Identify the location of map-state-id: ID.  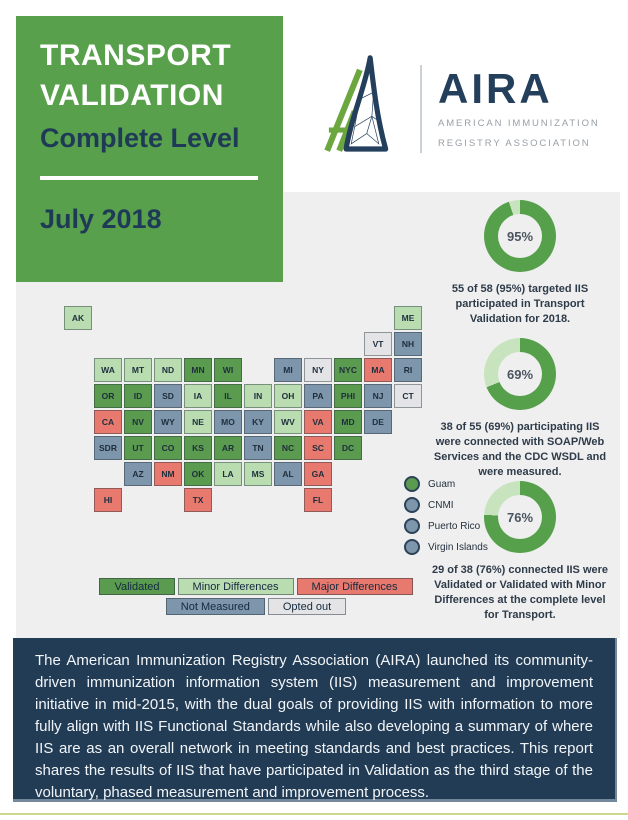
(138, 396).